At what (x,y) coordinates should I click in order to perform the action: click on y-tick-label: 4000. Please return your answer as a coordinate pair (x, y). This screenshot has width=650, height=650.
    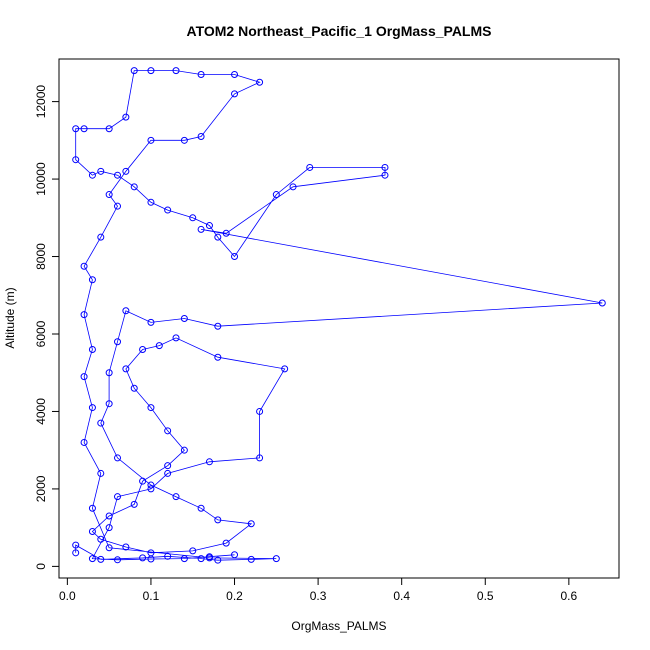
    Looking at the image, I should click on (41, 411).